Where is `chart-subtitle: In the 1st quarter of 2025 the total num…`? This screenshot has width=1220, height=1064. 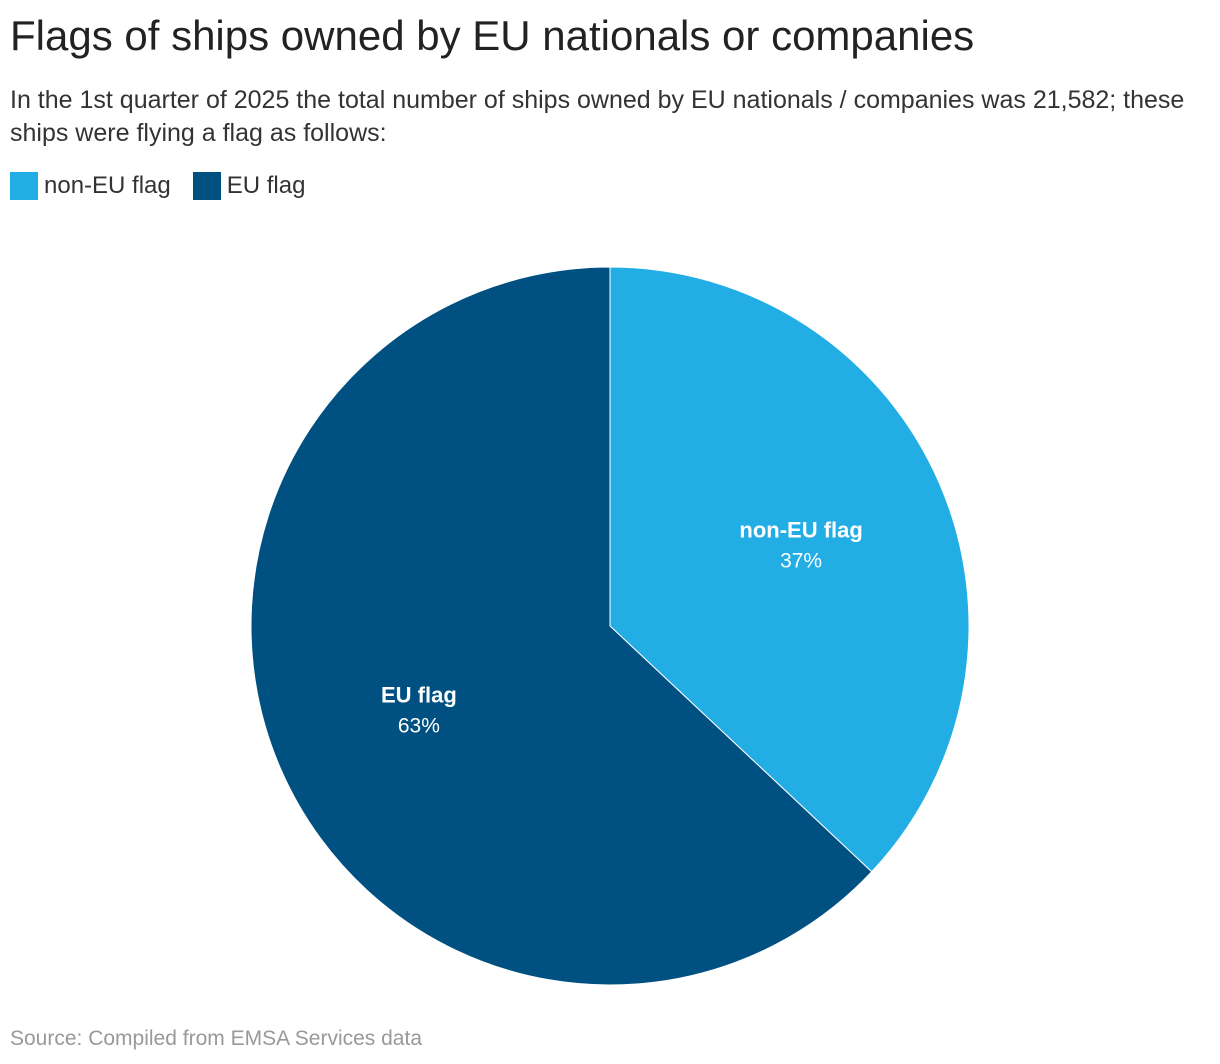
chart-subtitle: In the 1st quarter of 2025 the total num… is located at coordinates (597, 116).